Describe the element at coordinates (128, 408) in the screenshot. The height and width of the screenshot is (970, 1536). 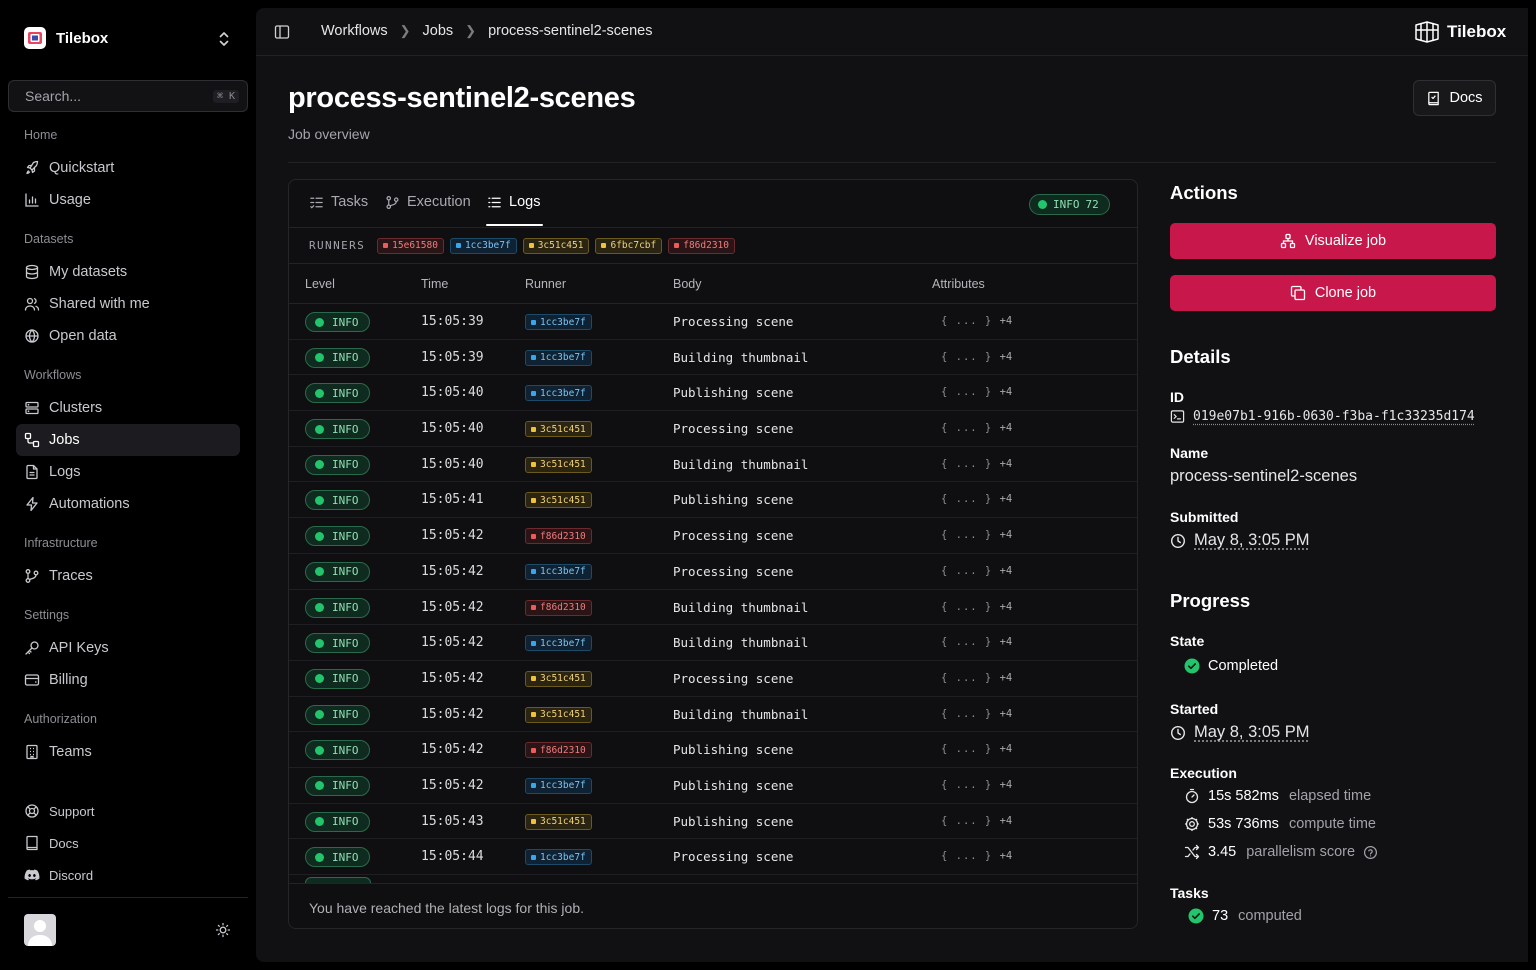
I see `sidebar-item-clusters: Clusters` at that location.